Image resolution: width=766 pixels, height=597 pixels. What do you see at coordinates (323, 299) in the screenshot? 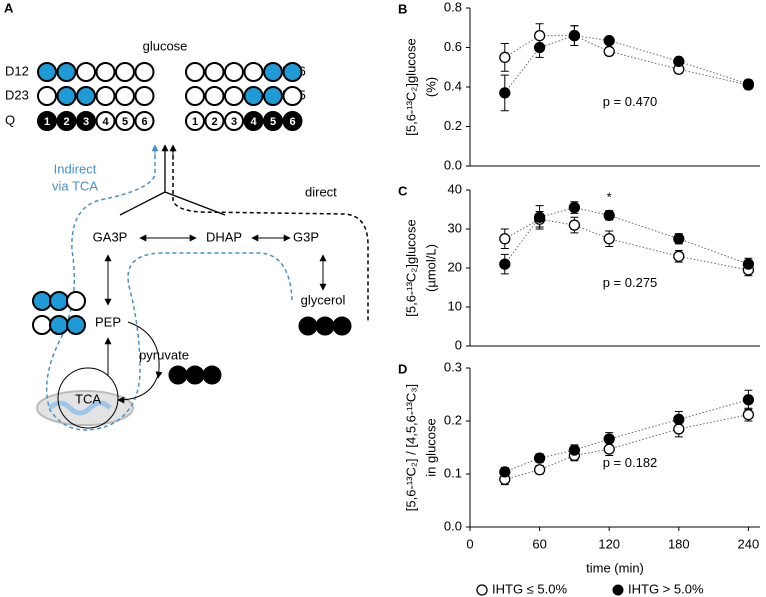
I see `node-label: glycerol` at bounding box center [323, 299].